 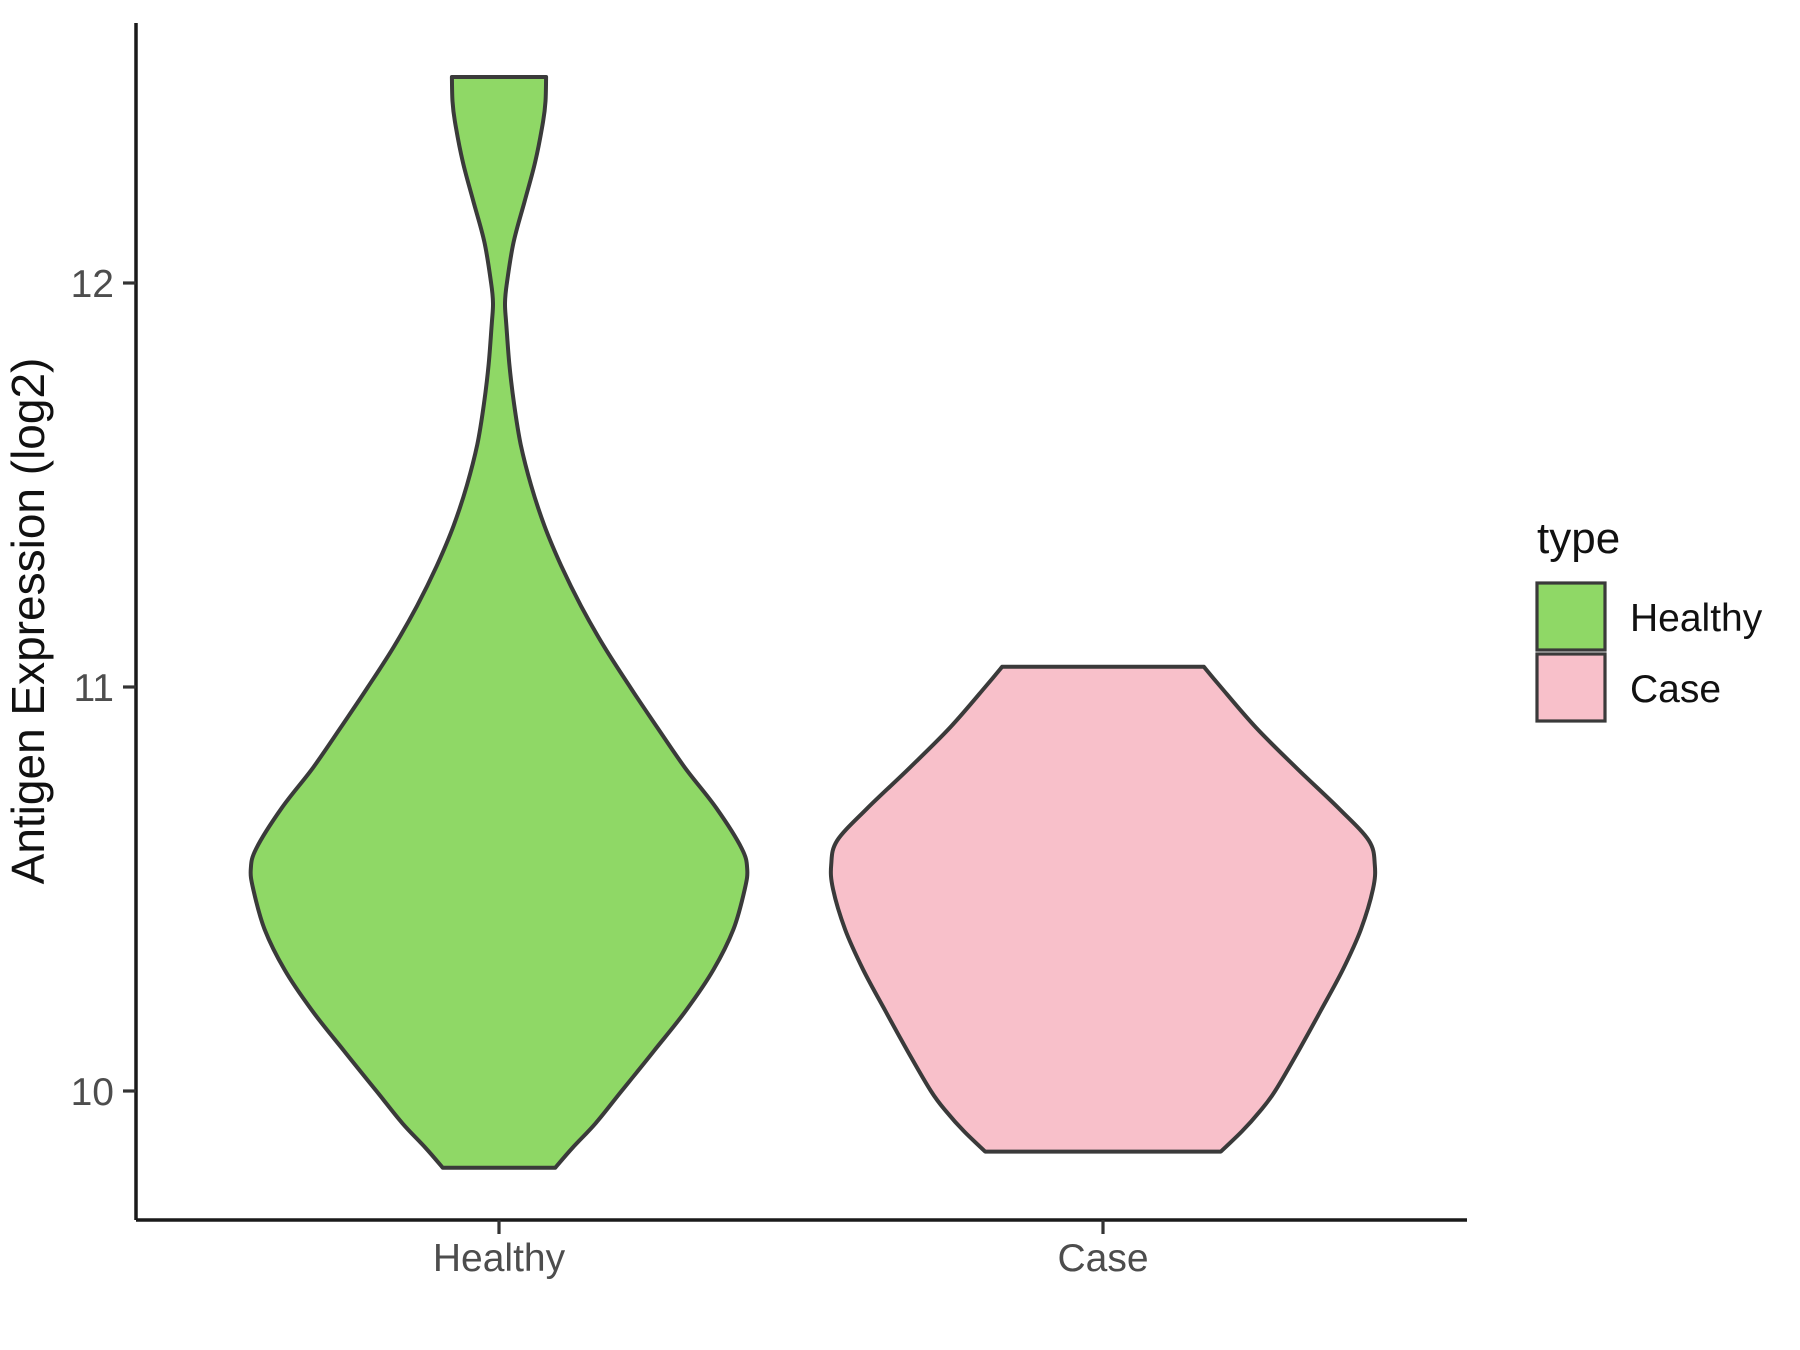 I want to click on legend-swatch-healthy, so click(x=1571, y=616).